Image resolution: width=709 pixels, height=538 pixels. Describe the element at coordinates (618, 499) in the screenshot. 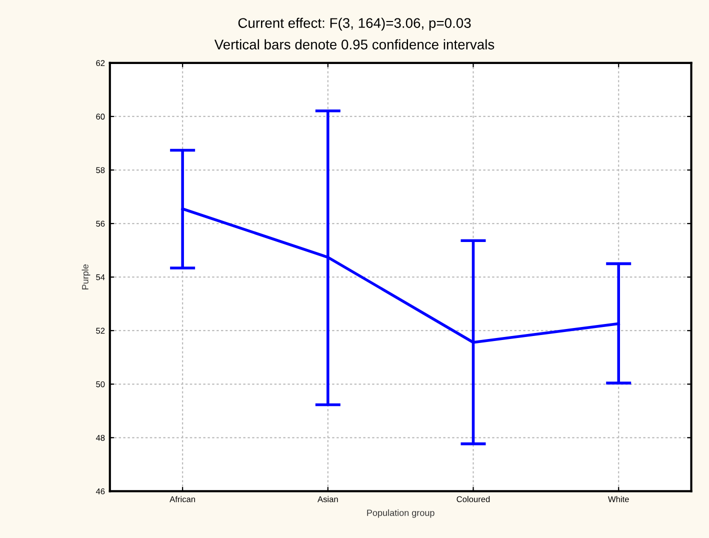

I see `x-tick-label: White` at that location.